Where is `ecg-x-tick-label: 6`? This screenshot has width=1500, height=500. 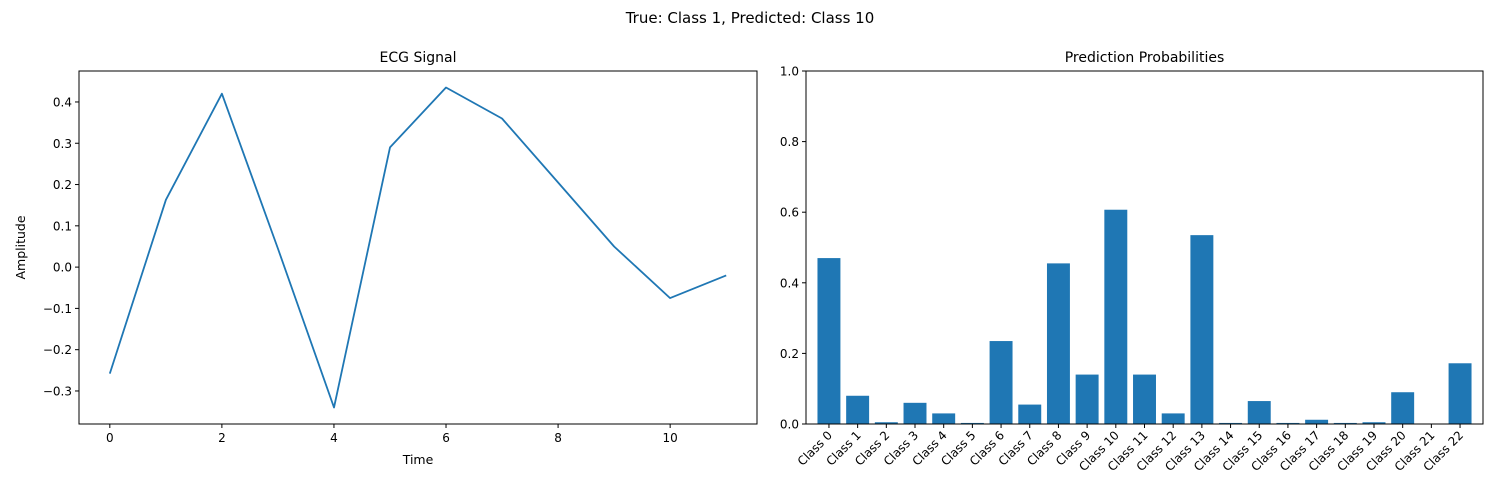 ecg-x-tick-label: 6 is located at coordinates (446, 438).